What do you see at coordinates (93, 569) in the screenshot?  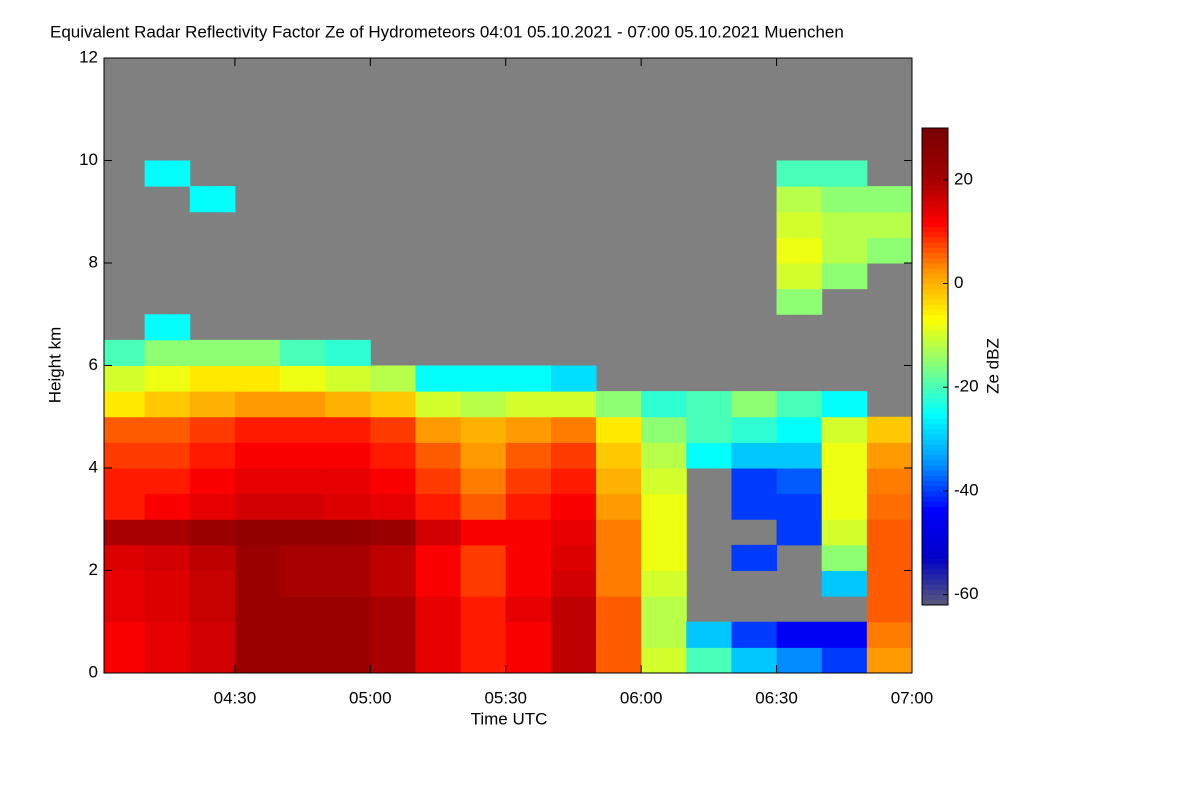 I see `y-tick-label: 2` at bounding box center [93, 569].